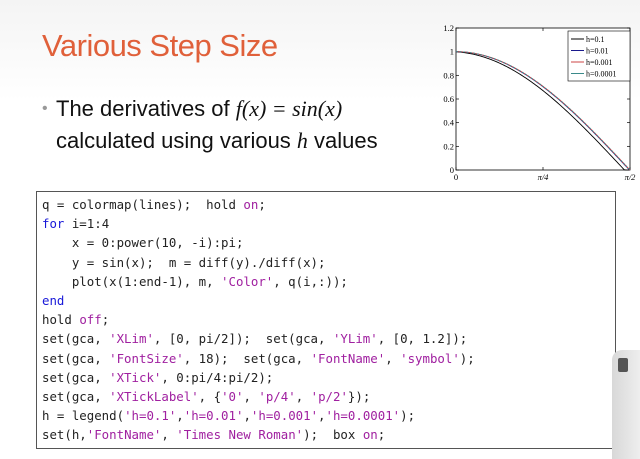  I want to click on bullet-math-h: h, so click(302, 140).